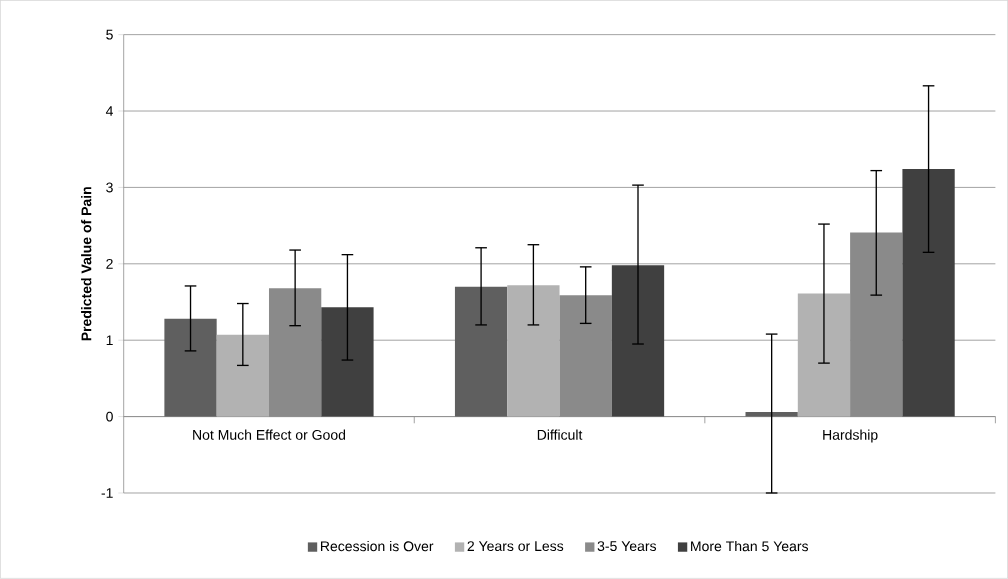  Describe the element at coordinates (86, 264) in the screenshot. I see `y-axis-title: Predicted Value of Pain` at that location.